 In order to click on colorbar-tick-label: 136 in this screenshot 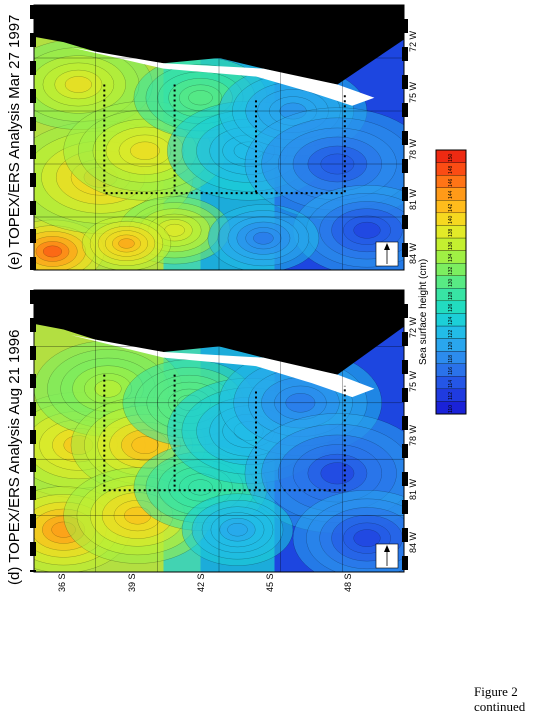, I will do `click(451, 245)`.